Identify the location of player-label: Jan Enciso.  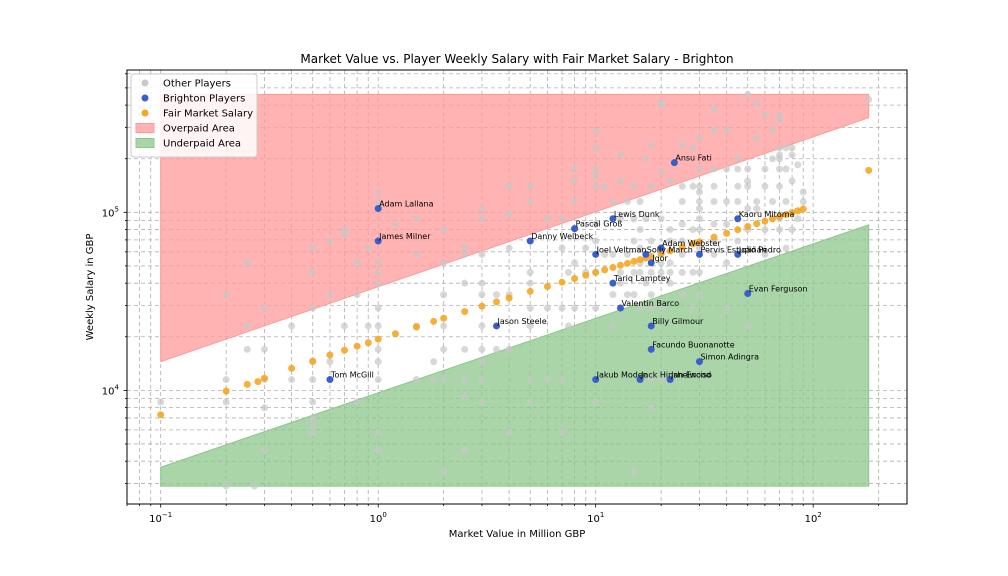
(691, 375).